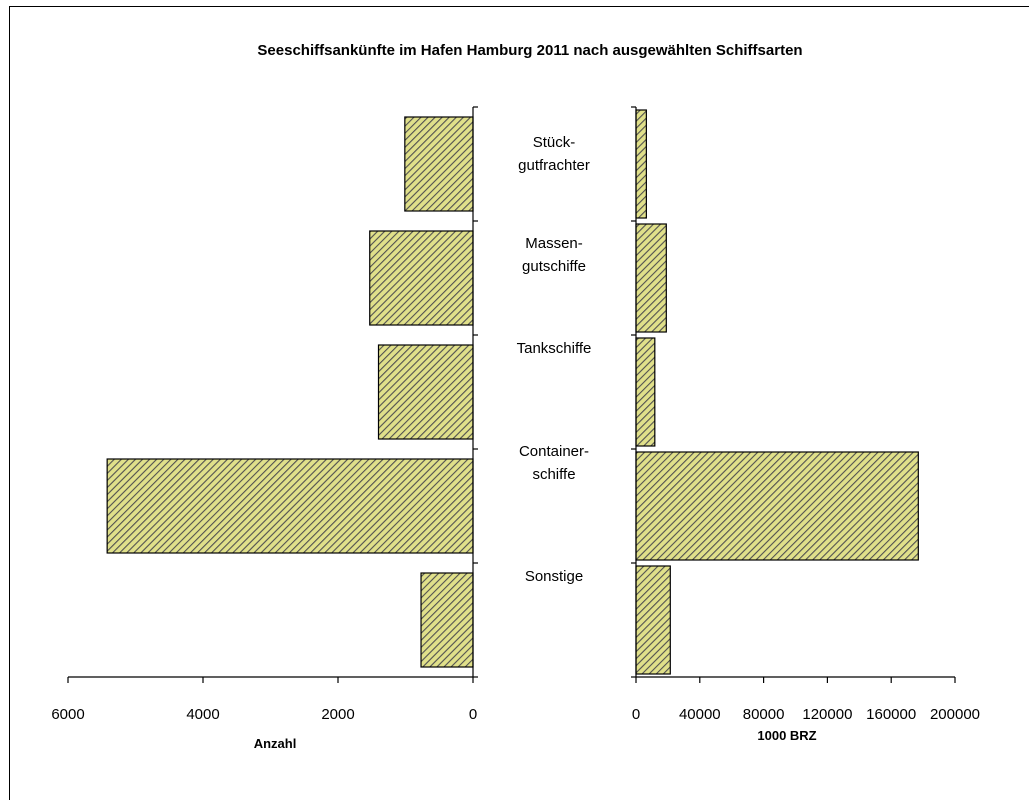  What do you see at coordinates (554, 255) in the screenshot?
I see `category-label: Massen-gutschiffe` at bounding box center [554, 255].